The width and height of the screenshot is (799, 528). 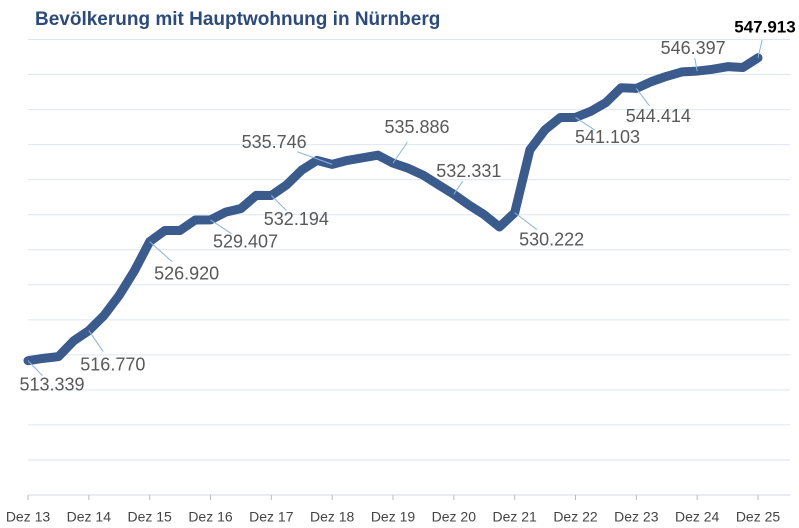 What do you see at coordinates (514, 517) in the screenshot?
I see `x-tick-label: Dez 21` at bounding box center [514, 517].